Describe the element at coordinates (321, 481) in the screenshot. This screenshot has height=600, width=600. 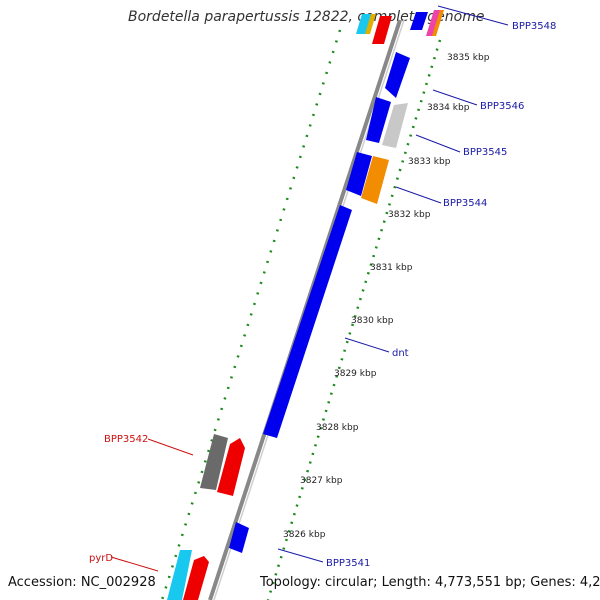
I see `tick-label: 3827 kbp` at that location.